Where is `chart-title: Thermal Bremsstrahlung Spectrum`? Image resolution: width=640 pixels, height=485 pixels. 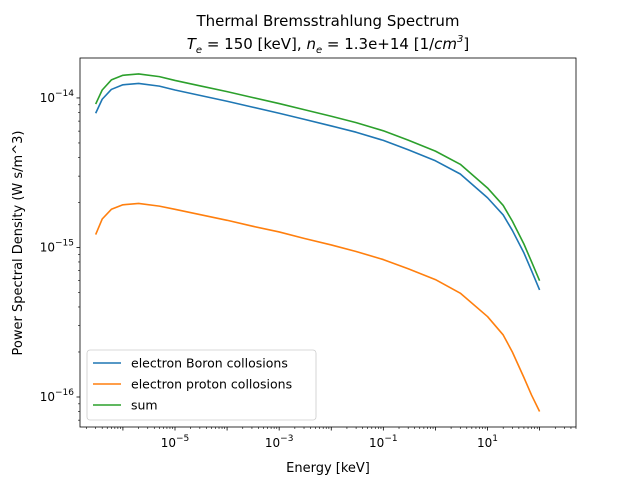 chart-title: Thermal Bremsstrahlung Spectrum is located at coordinates (327, 21).